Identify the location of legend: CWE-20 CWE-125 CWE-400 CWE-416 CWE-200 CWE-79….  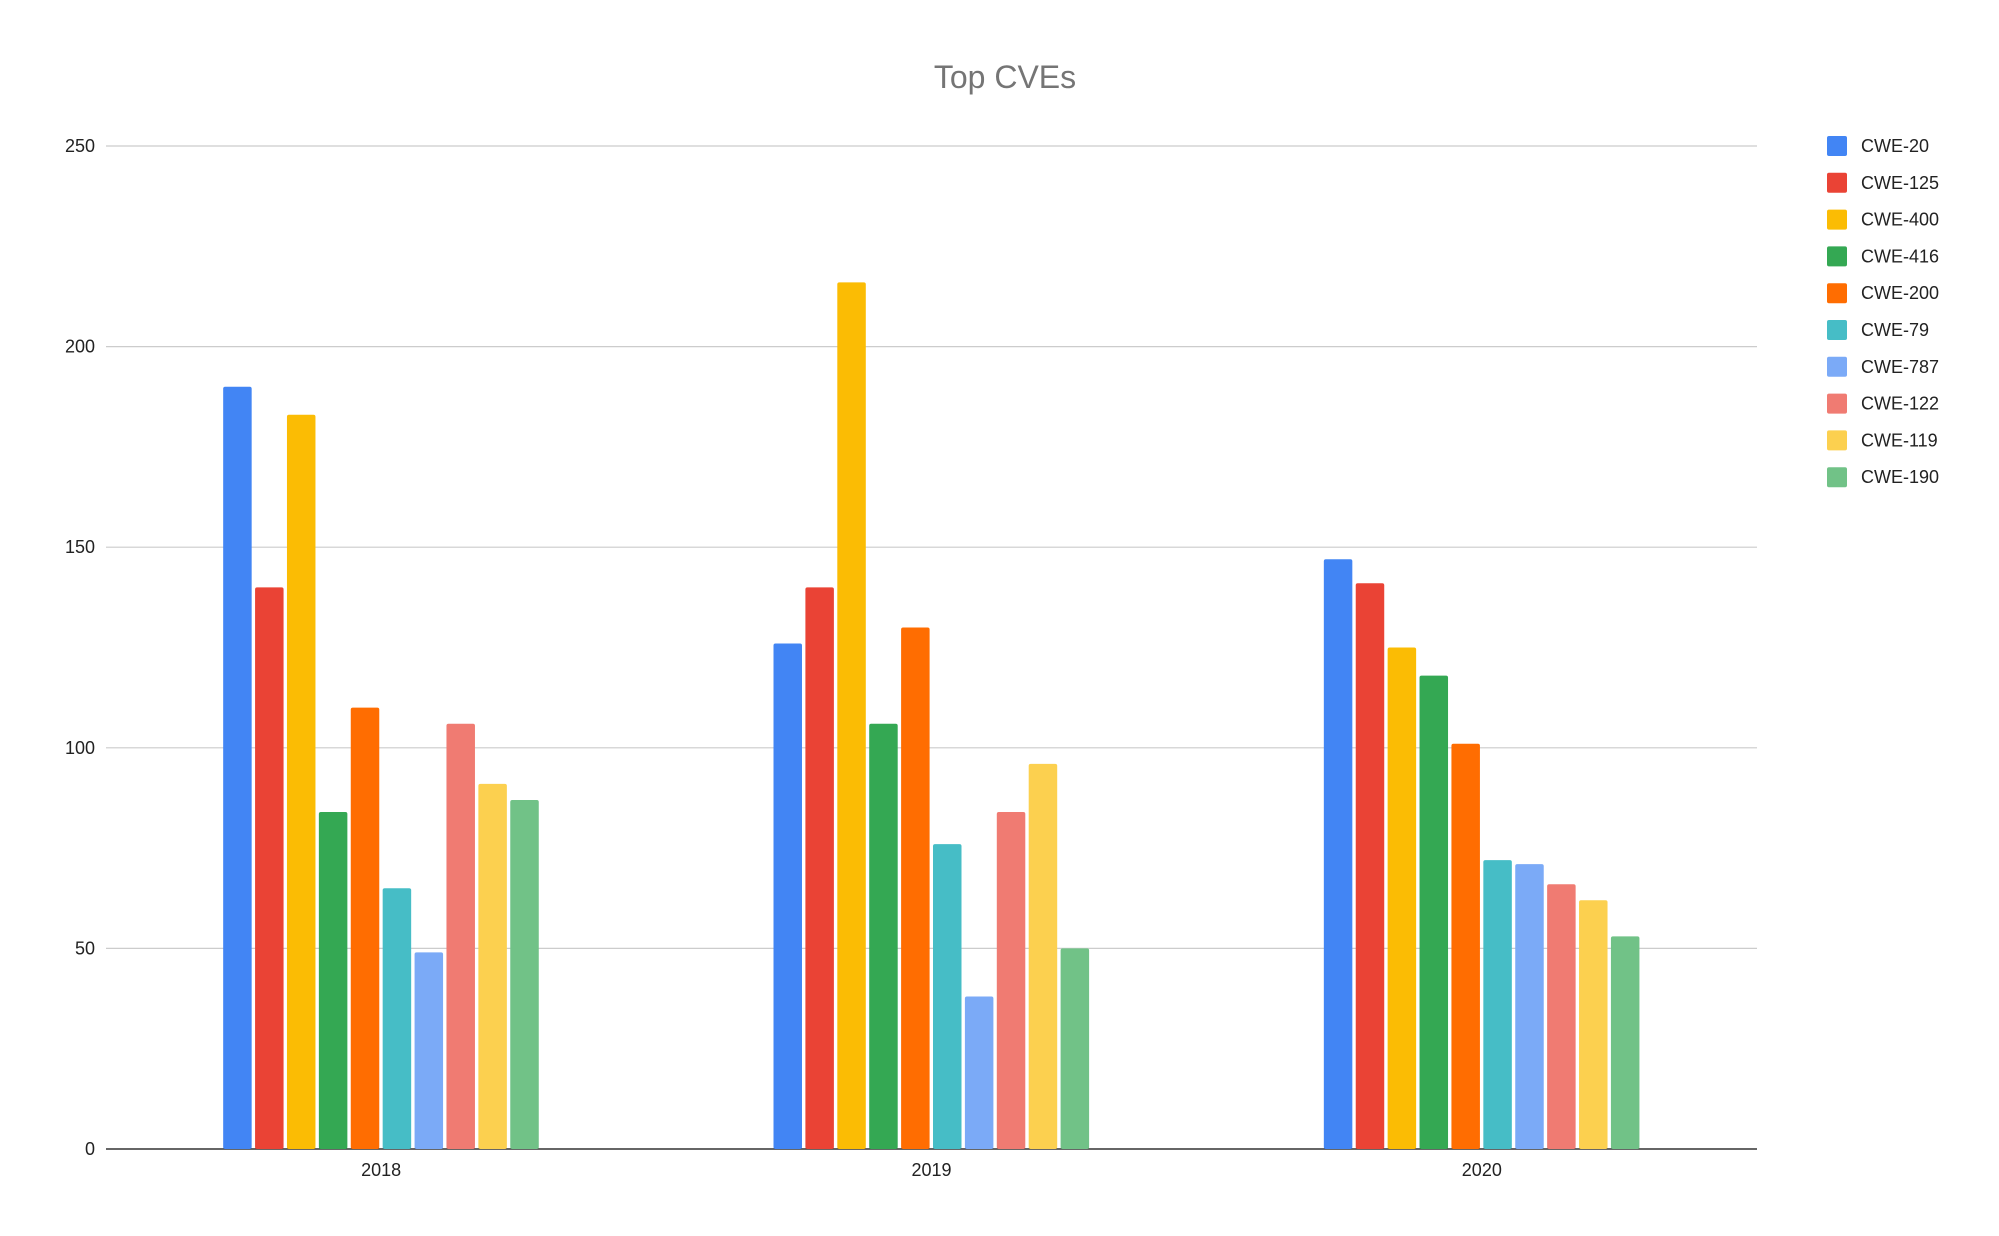
(1883, 312).